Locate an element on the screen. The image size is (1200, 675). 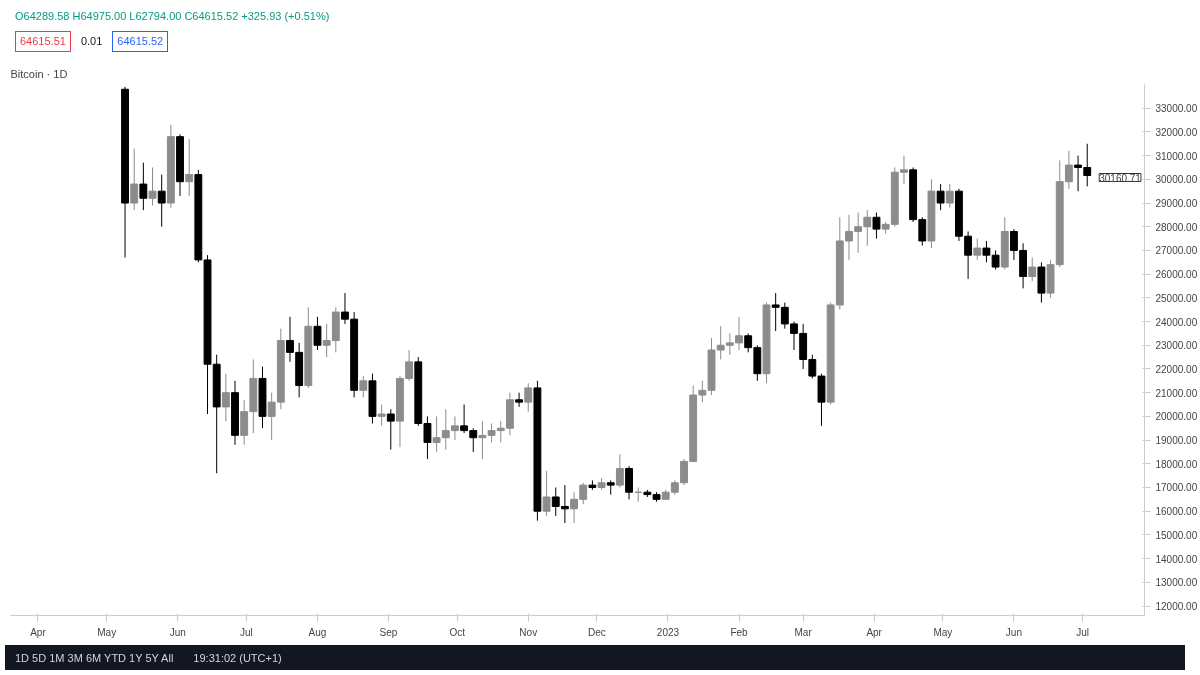
x-tick-label: Nov is located at coordinates (528, 632).